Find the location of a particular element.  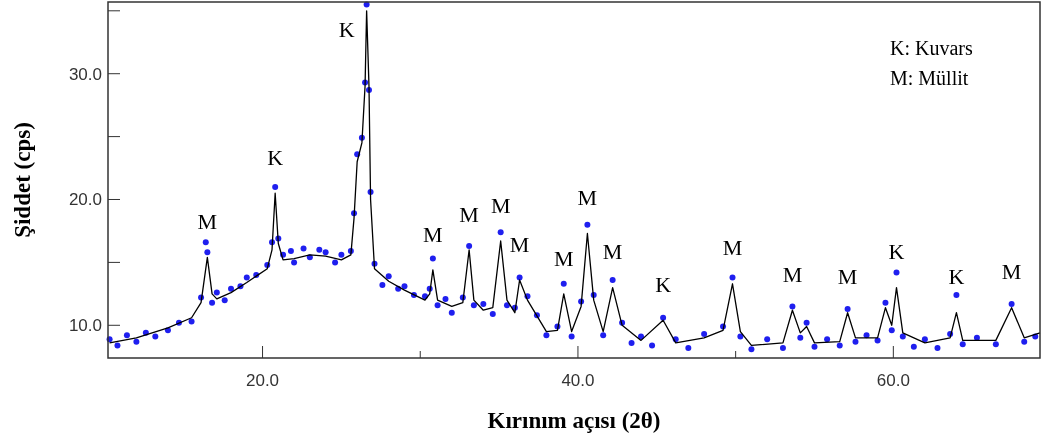

y-axis-title: Şiddet (cps) is located at coordinates (22, 180).